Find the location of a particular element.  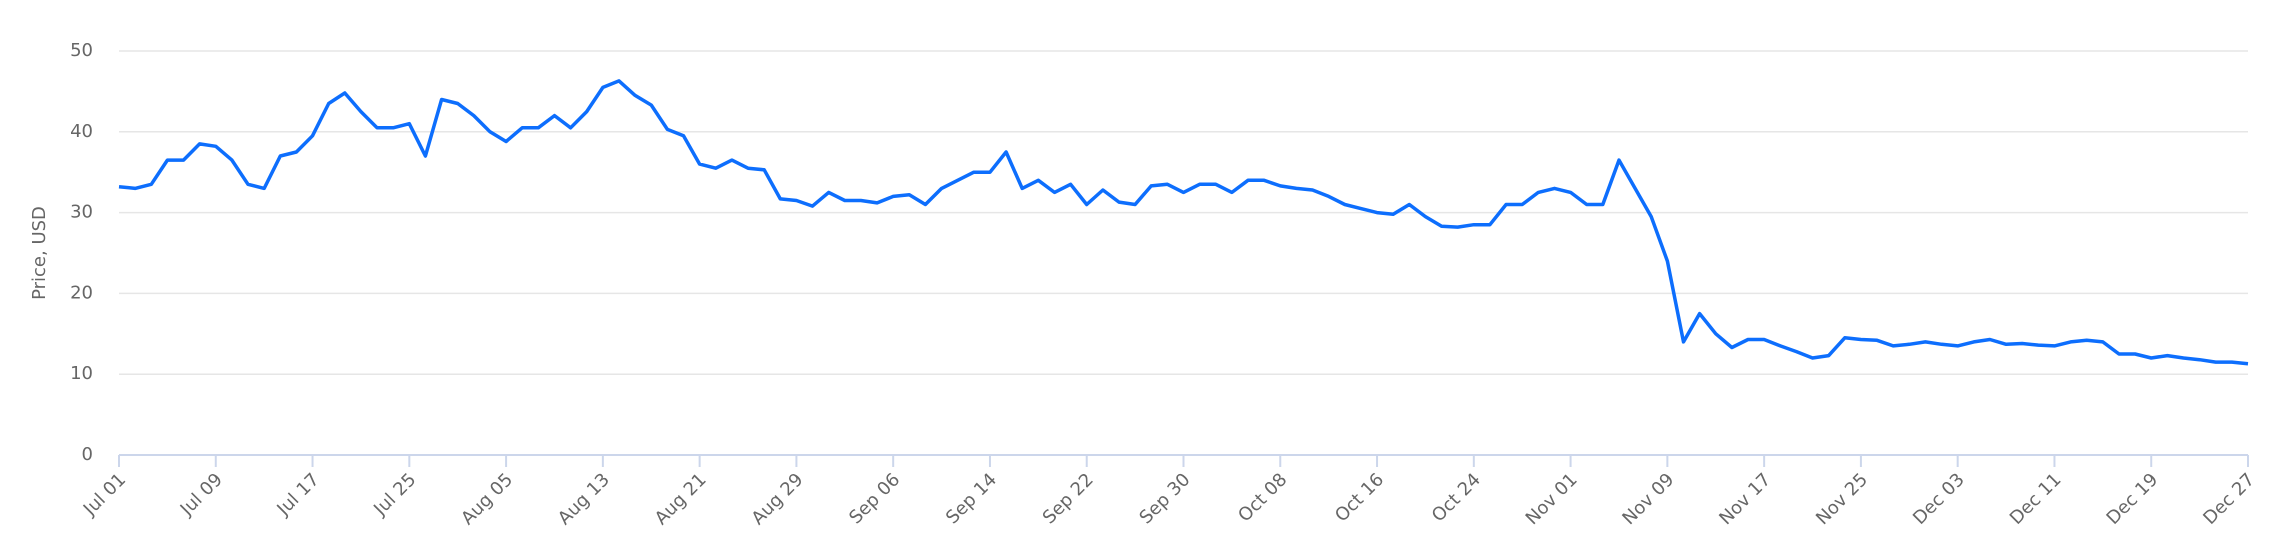

y-tick-label: 40 is located at coordinates (81, 131).